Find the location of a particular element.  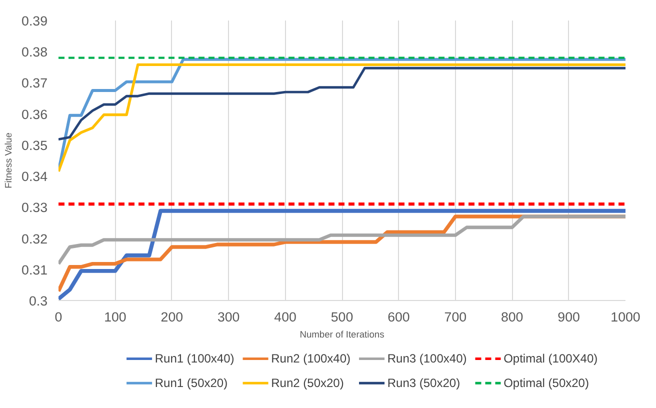

y-tick-label: 0.33 is located at coordinates (35, 208).